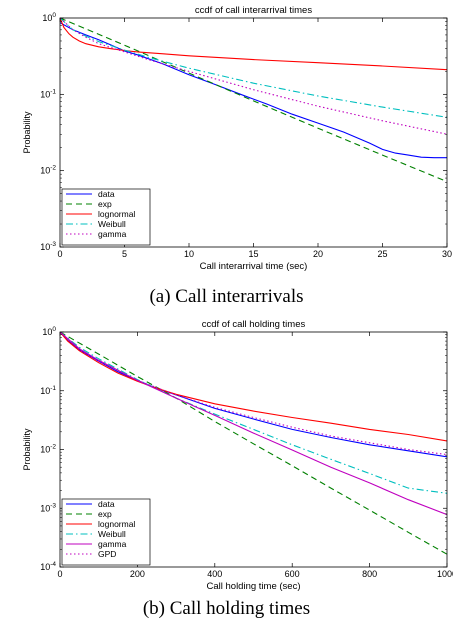 This screenshot has height=625, width=453. Describe the element at coordinates (226, 608) in the screenshot. I see `caption-holding: (b) Call holding times` at that location.